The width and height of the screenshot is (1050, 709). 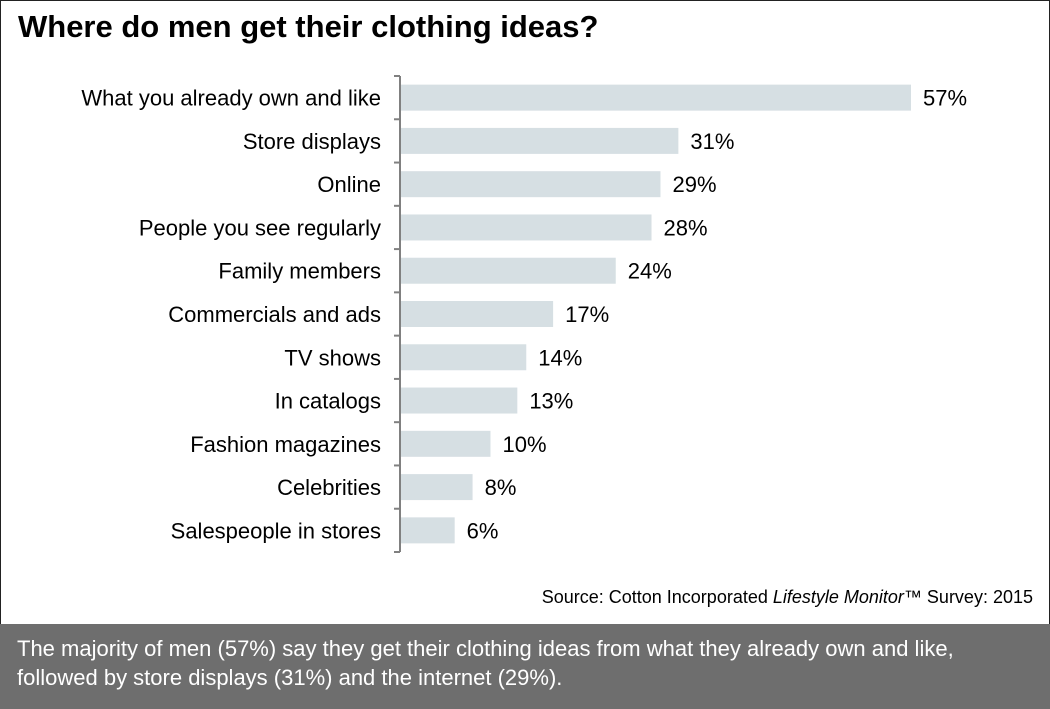 What do you see at coordinates (274, 314) in the screenshot?
I see `category-label: Commercials and ads` at bounding box center [274, 314].